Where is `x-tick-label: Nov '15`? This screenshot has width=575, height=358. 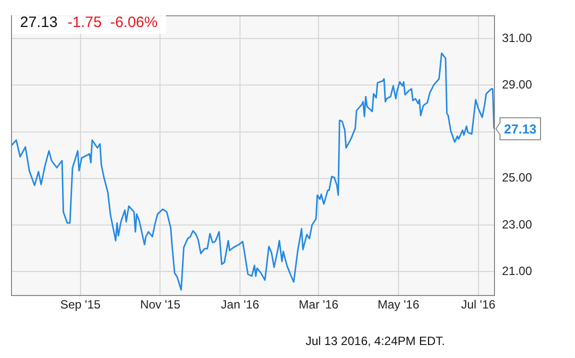
x-tick-label: Nov '15 is located at coordinates (160, 305).